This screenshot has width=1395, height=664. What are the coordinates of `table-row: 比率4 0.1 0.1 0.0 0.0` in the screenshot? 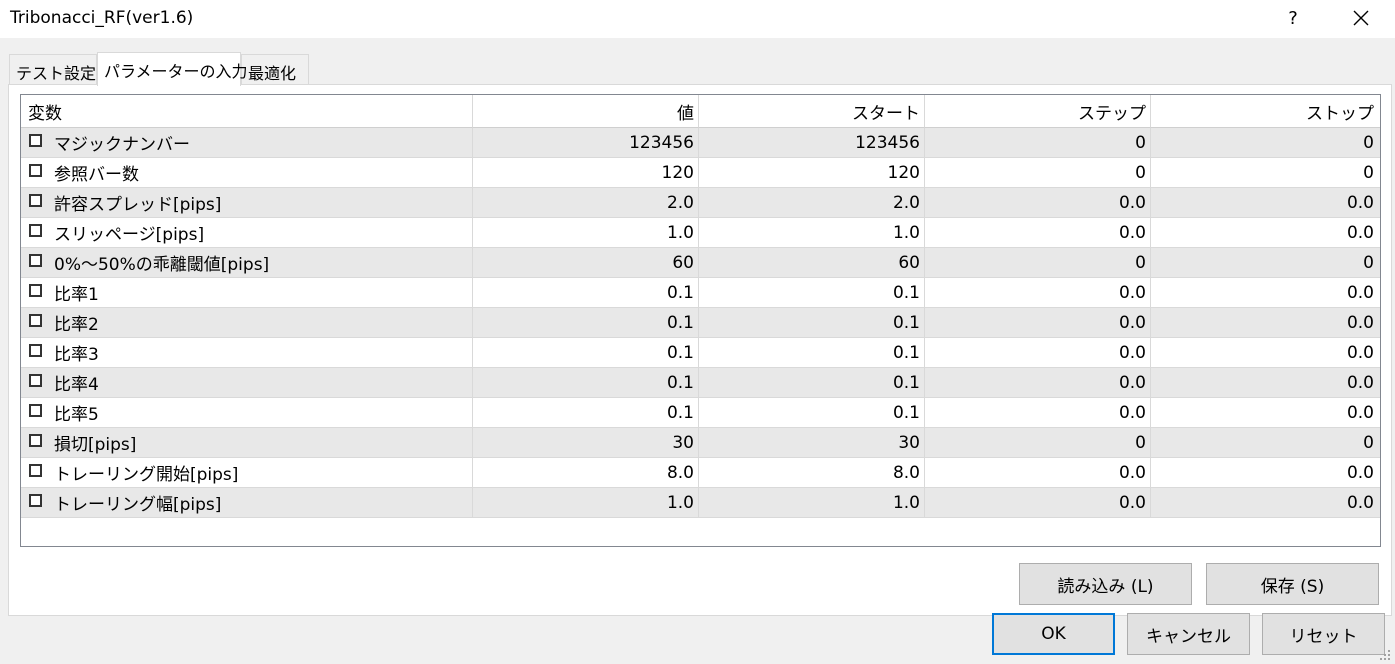 It's located at (700, 383).